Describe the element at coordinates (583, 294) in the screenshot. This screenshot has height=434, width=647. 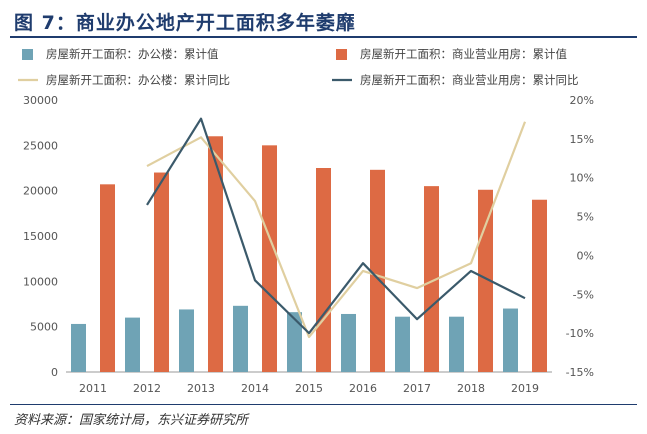
I see `y-right-tick-label: -5%` at that location.